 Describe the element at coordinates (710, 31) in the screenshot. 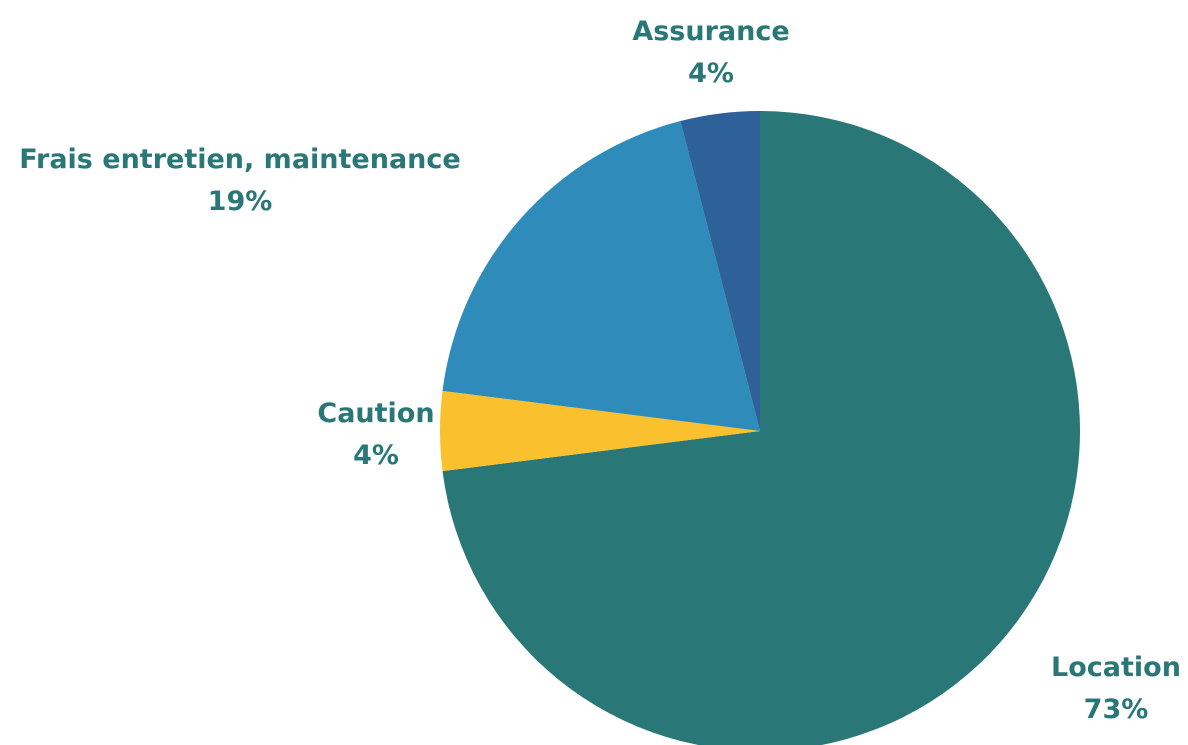

I see `slice-label-assurance: Assurance` at that location.